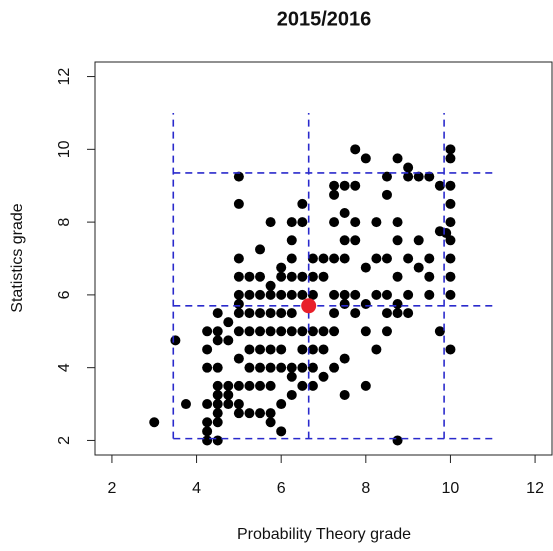  Describe the element at coordinates (17, 257) in the screenshot. I see `y-axis-label: Statistics grade` at that location.